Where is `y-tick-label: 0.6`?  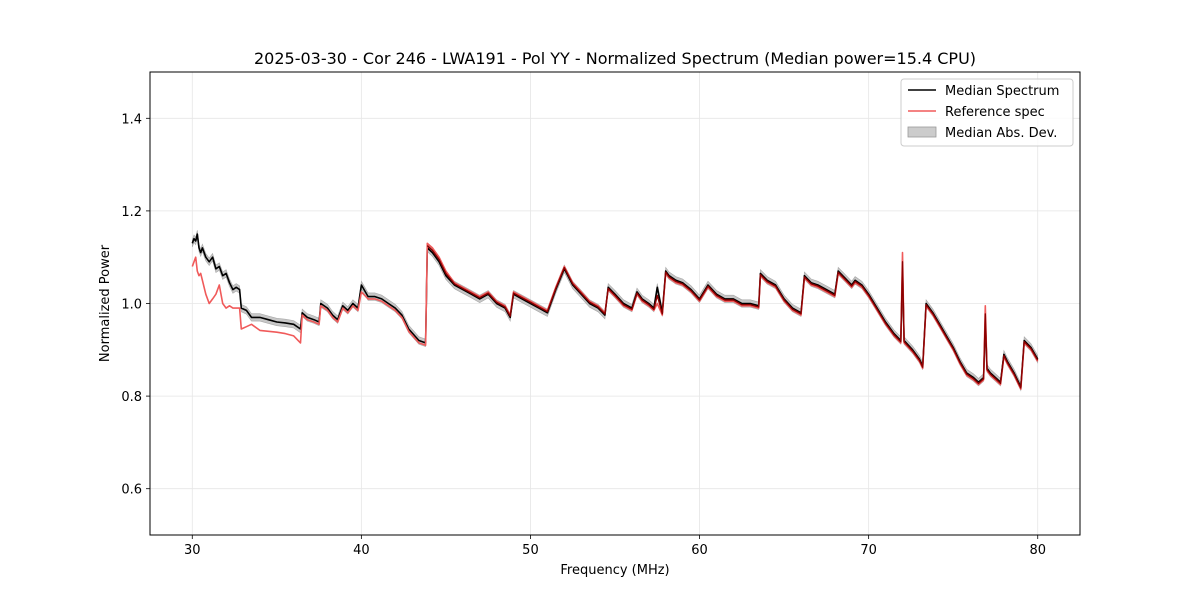
y-tick-label: 0.6 is located at coordinates (131, 490).